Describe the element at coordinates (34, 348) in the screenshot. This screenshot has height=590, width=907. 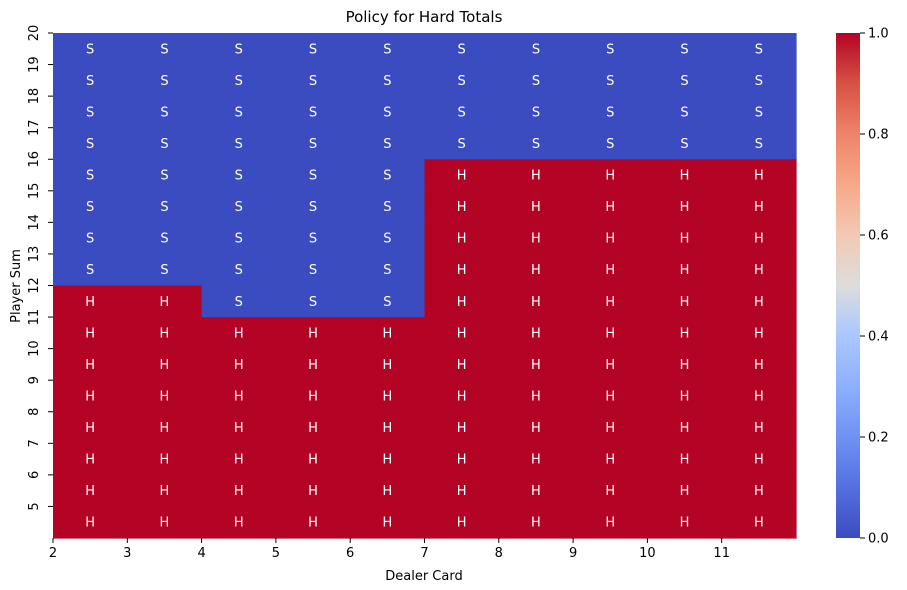
I see `y-tick-label: 10` at that location.